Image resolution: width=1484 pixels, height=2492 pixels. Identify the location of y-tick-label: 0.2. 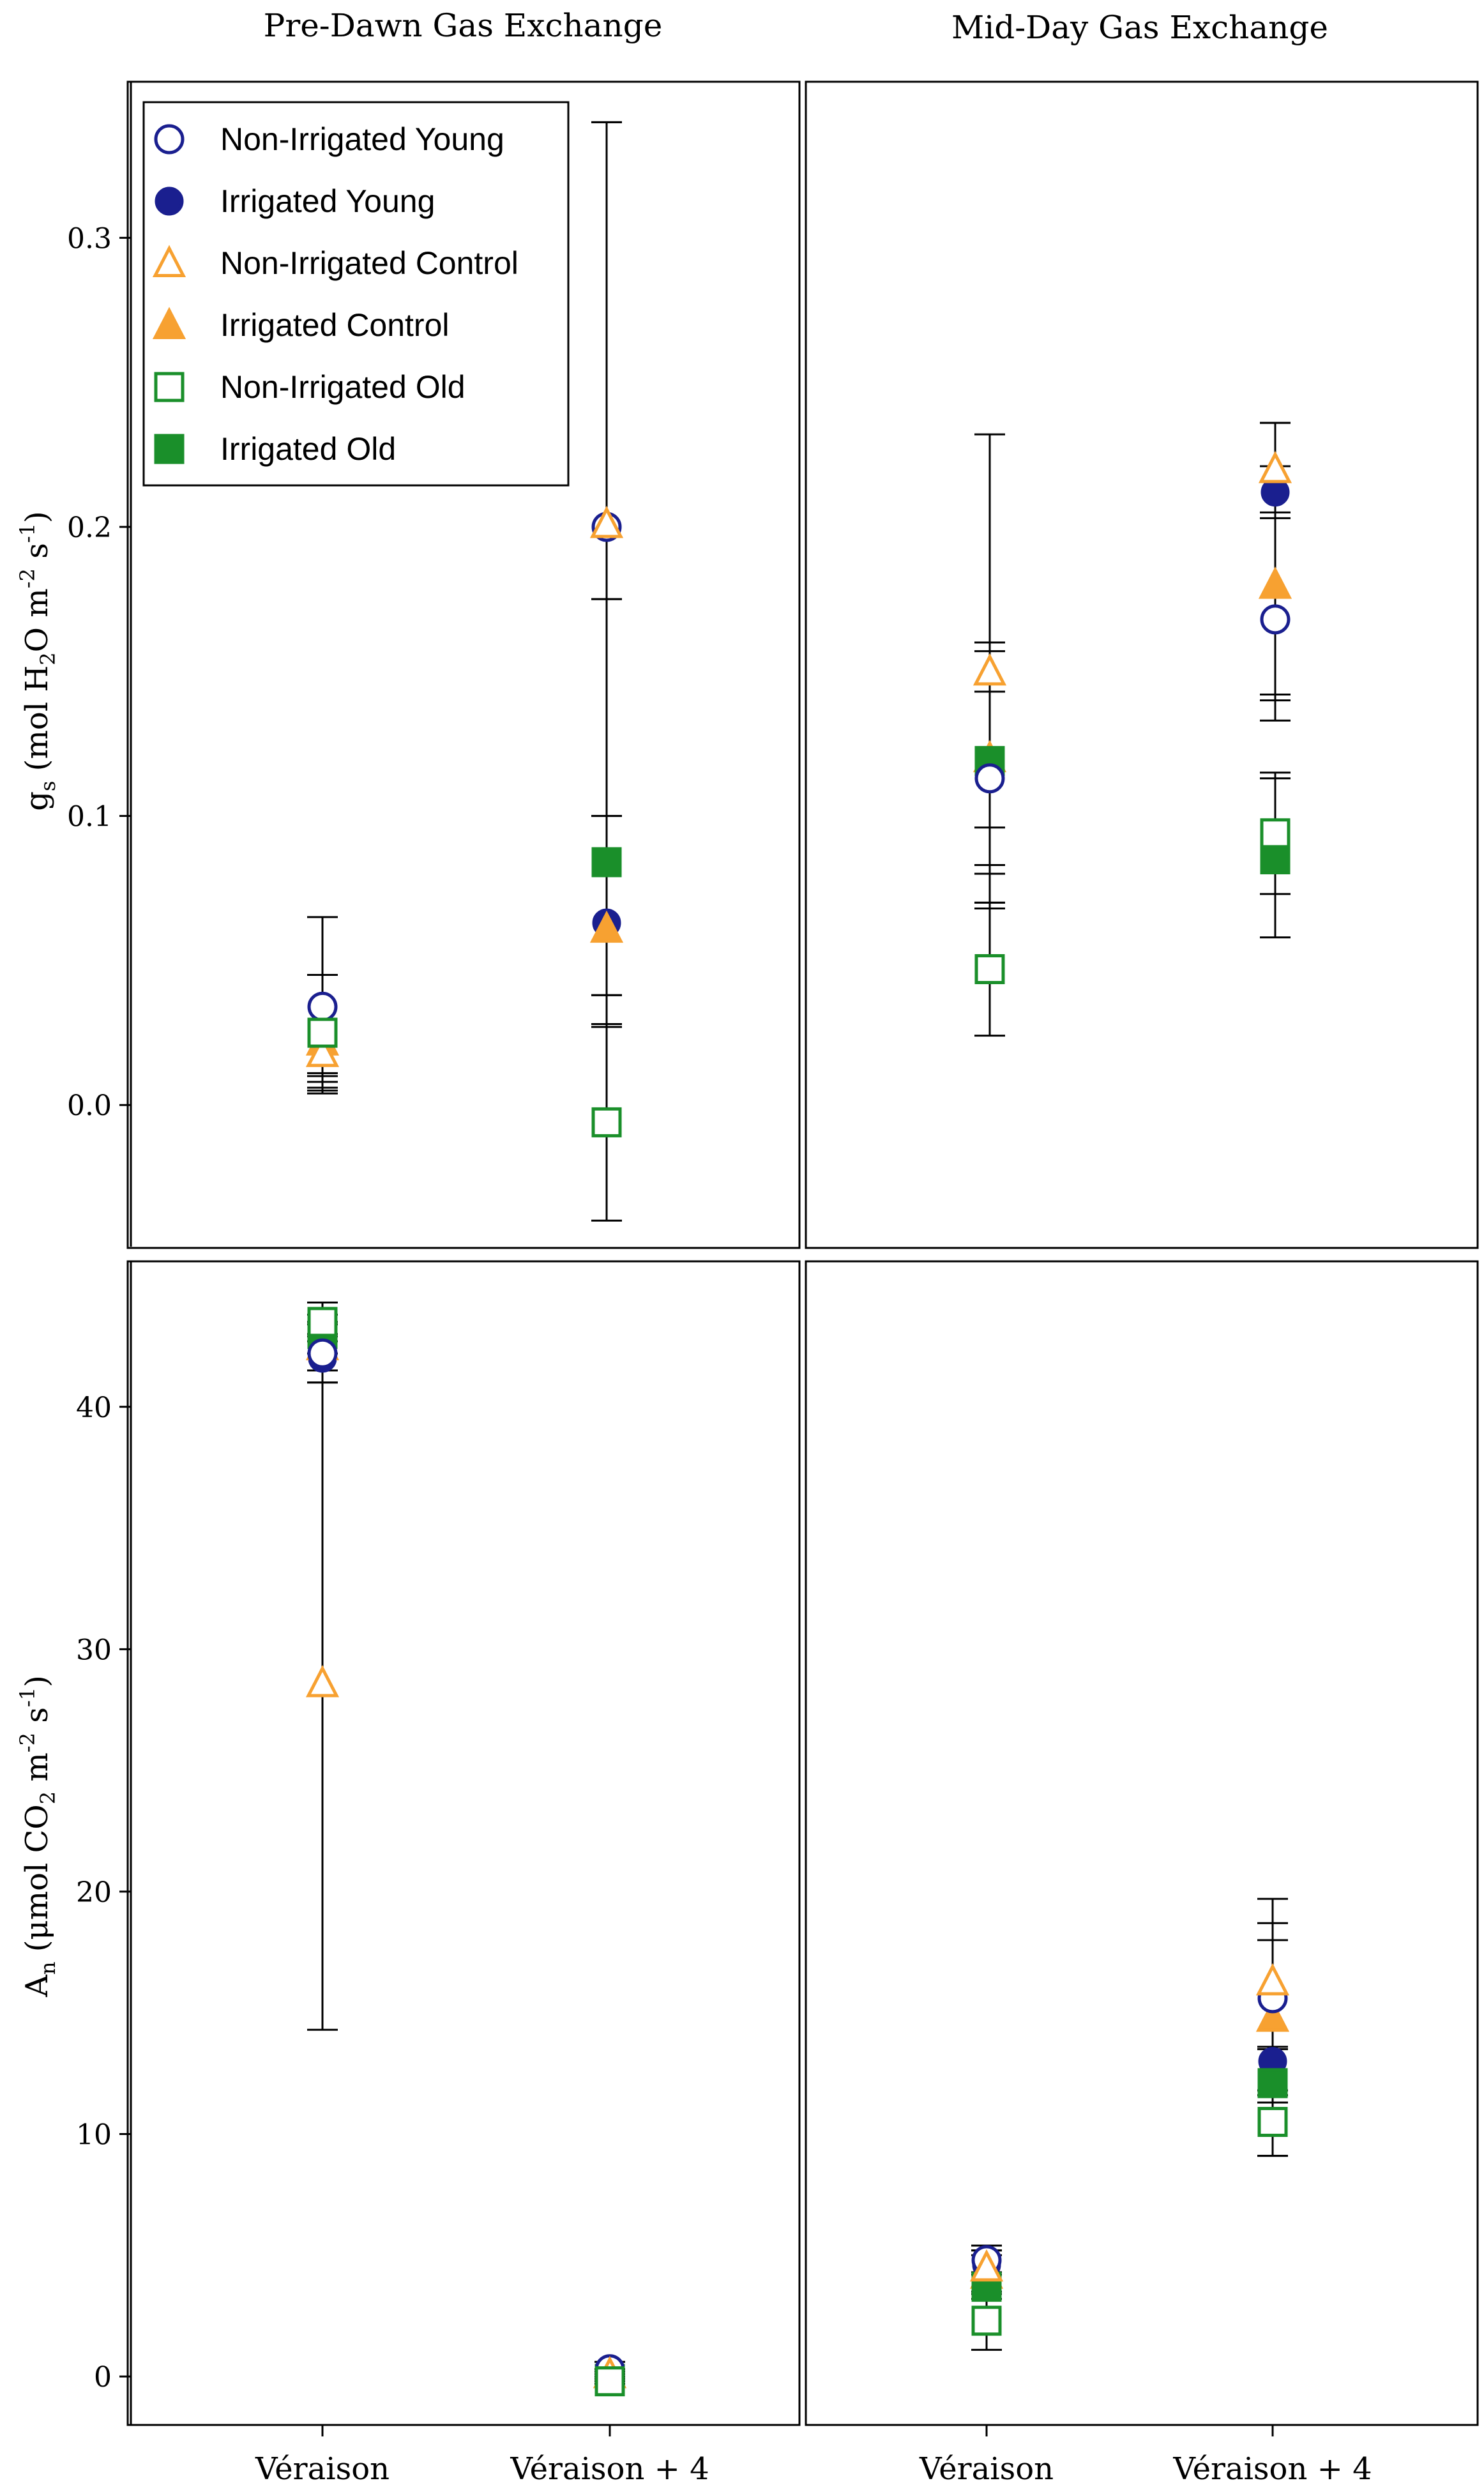
(89, 528).